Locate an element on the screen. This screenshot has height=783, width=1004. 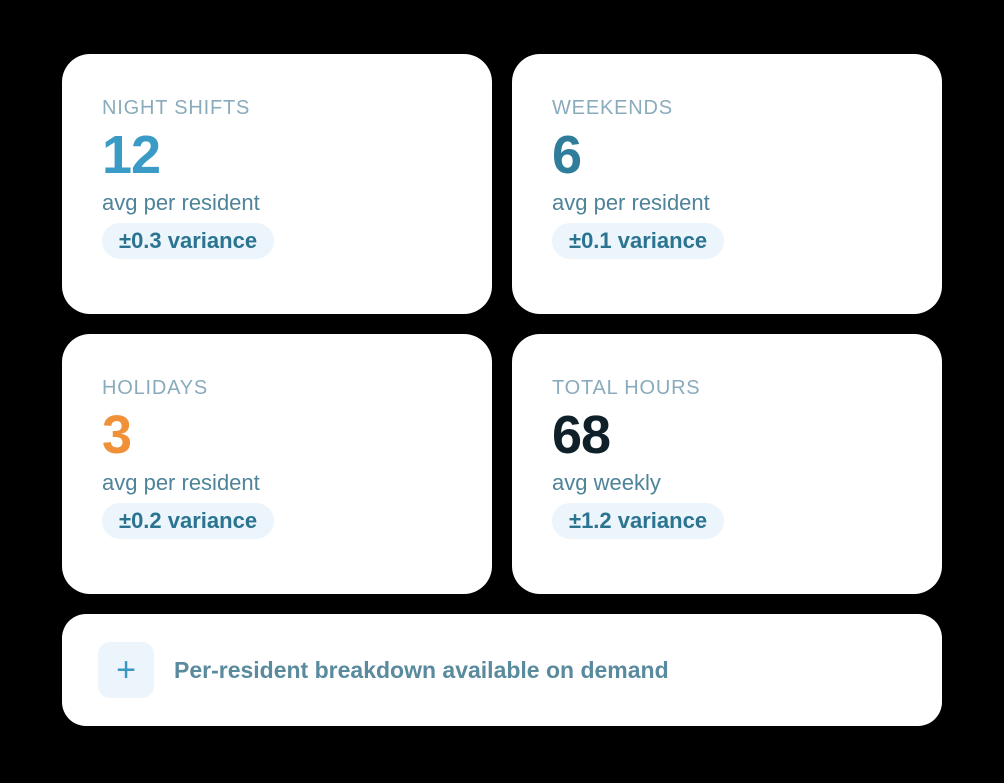
stat-card-total-hours: TOTAL HOURS 68 avg weekly ±1.2 variance is located at coordinates (727, 464).